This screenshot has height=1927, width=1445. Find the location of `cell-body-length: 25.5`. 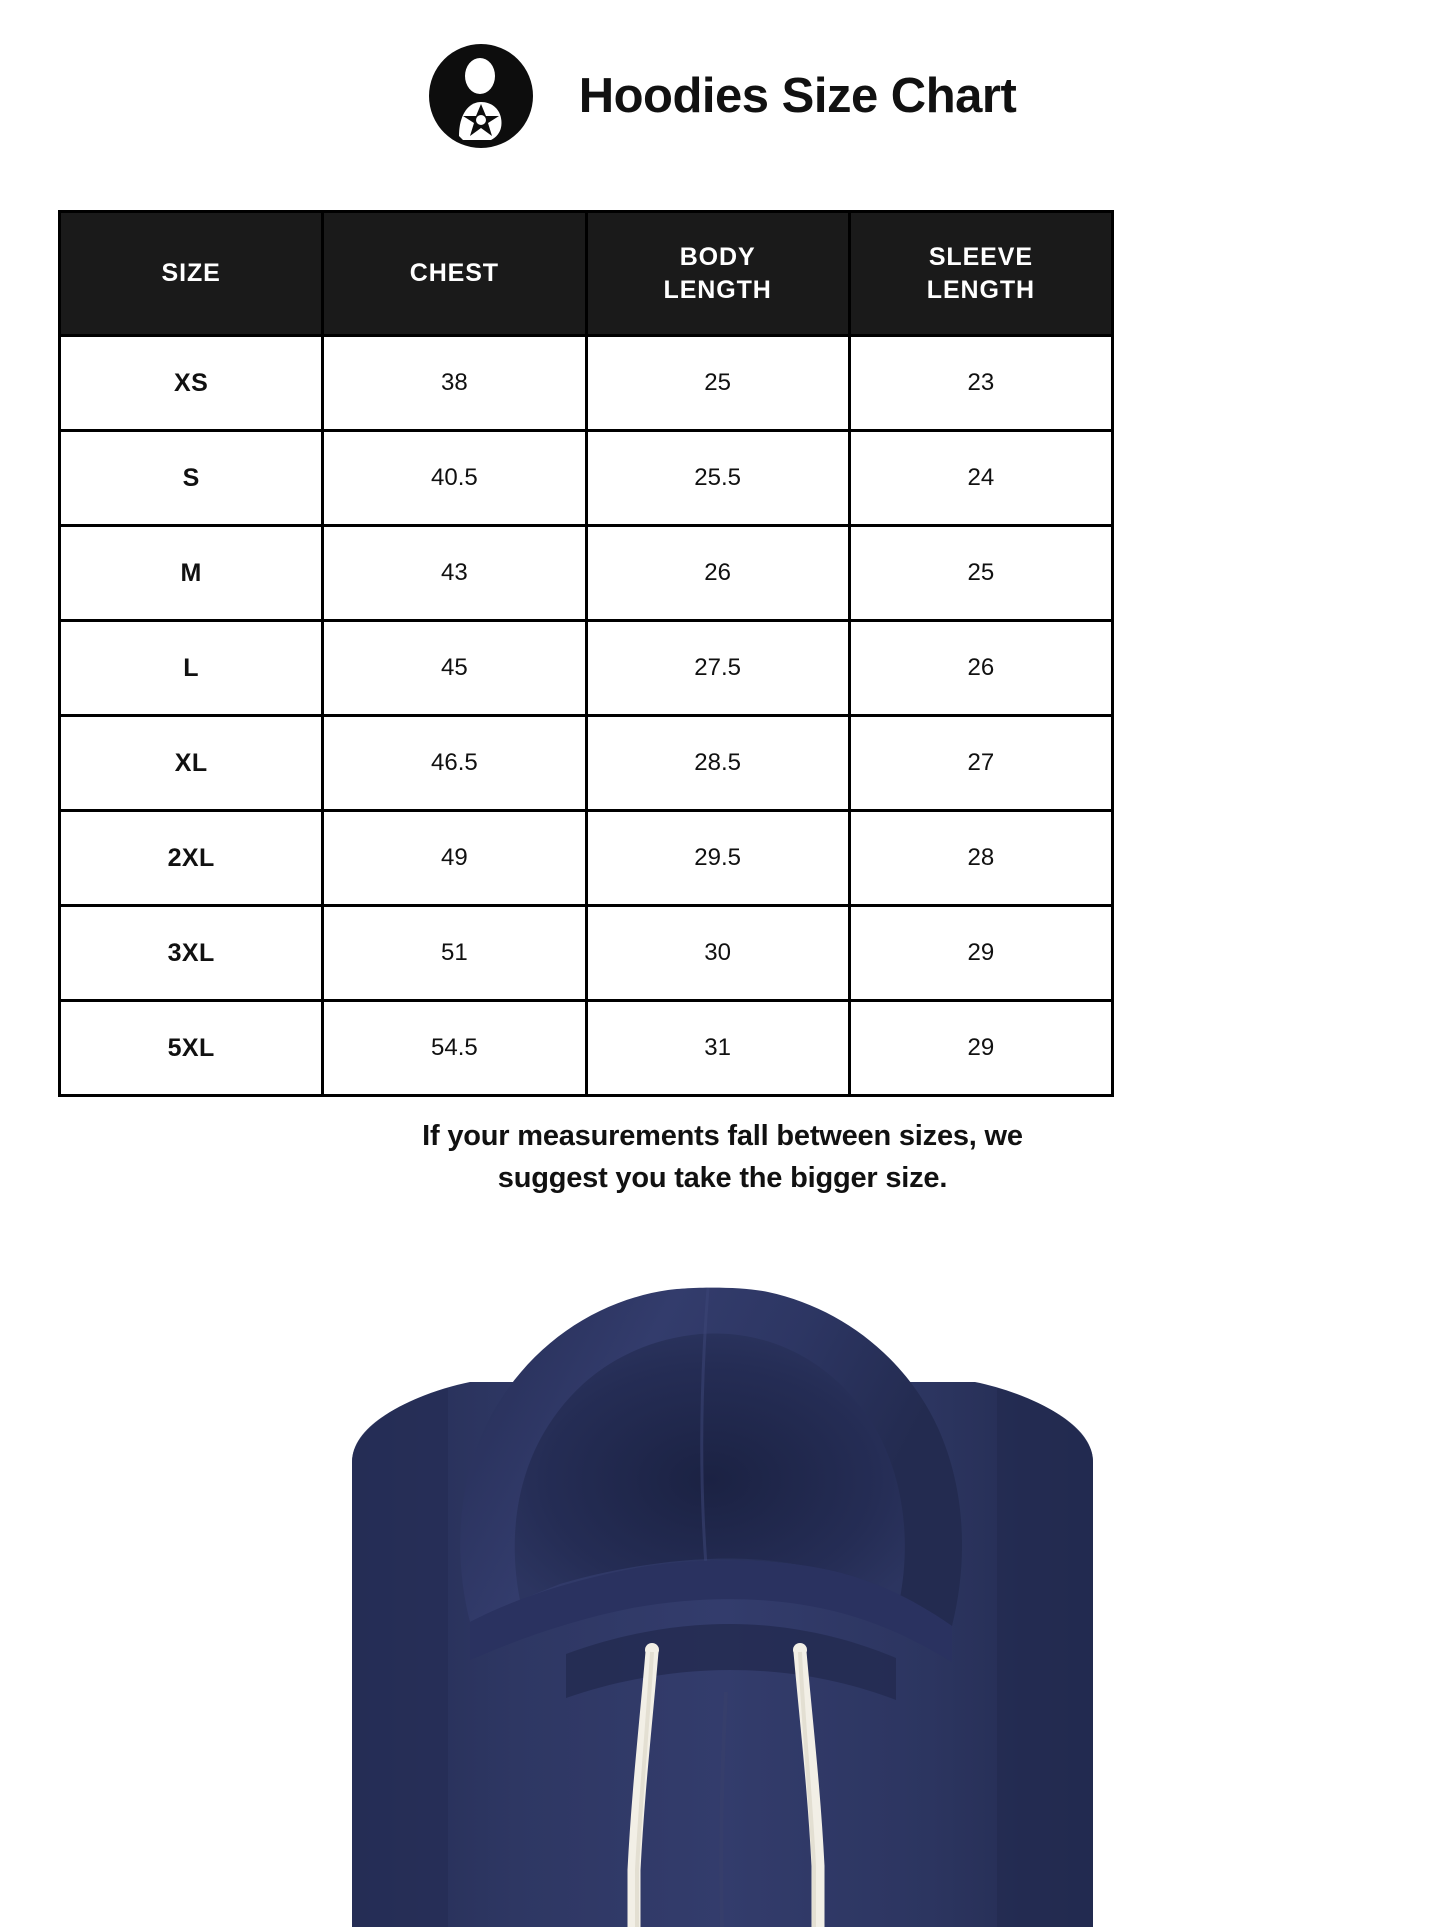

cell-body-length: 25.5 is located at coordinates (717, 478).